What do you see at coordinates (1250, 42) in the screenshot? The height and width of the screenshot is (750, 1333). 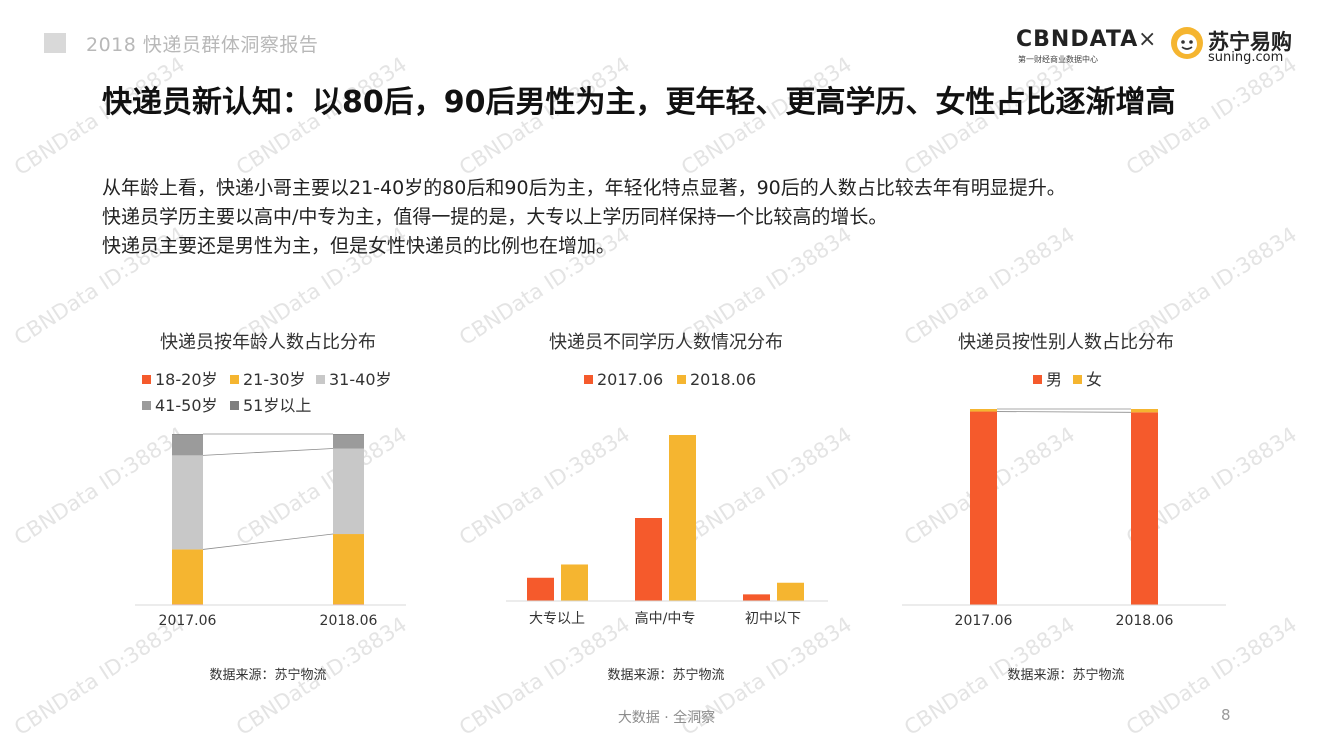 I see `suning-logo-text: 苏宁易购` at bounding box center [1250, 42].